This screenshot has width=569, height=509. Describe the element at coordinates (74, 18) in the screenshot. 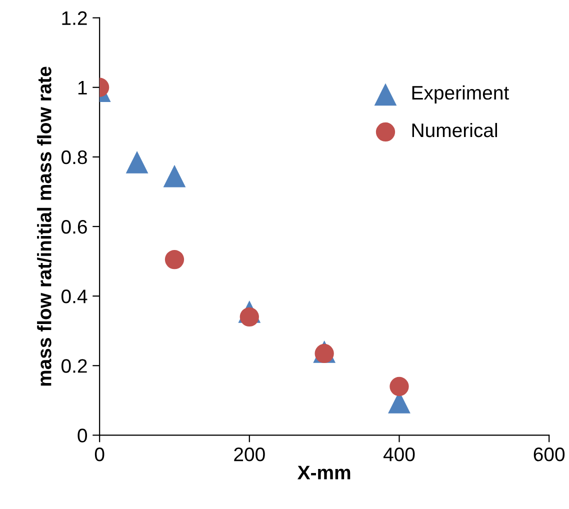

I see `y-tick-label: 1.2` at that location.